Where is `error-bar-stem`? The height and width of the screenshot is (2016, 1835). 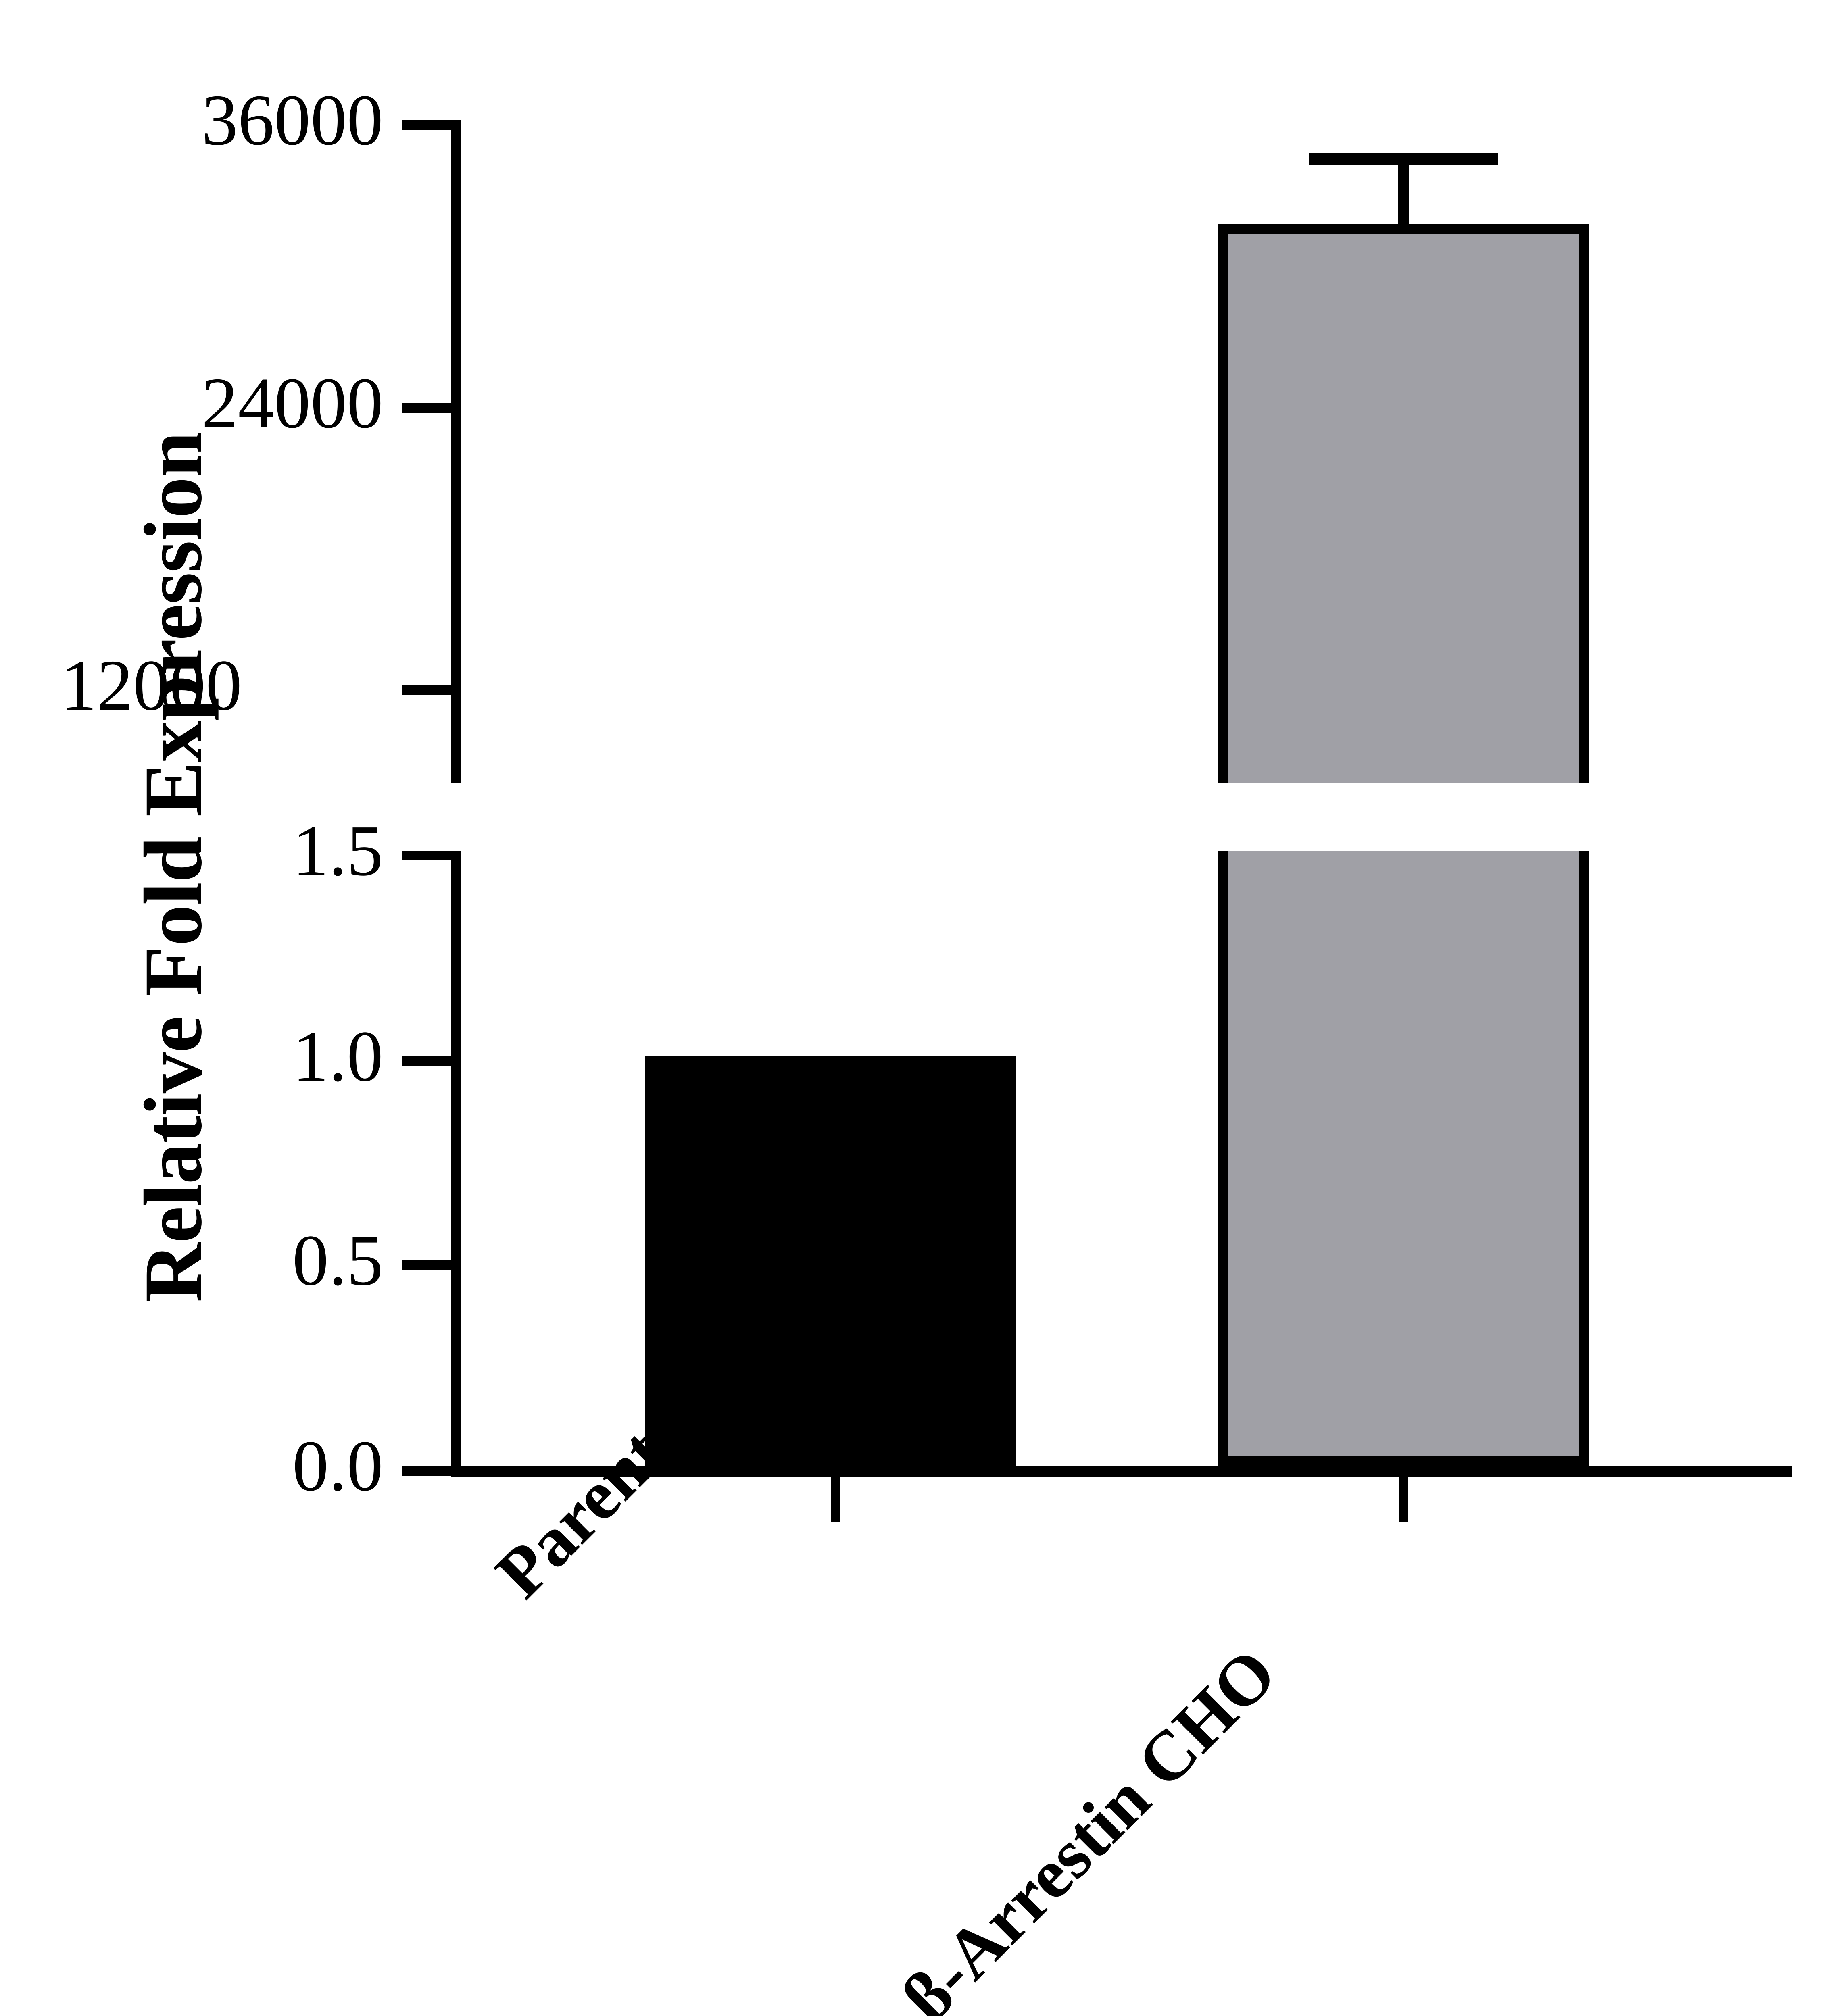
error-bar-stem is located at coordinates (1403, 192).